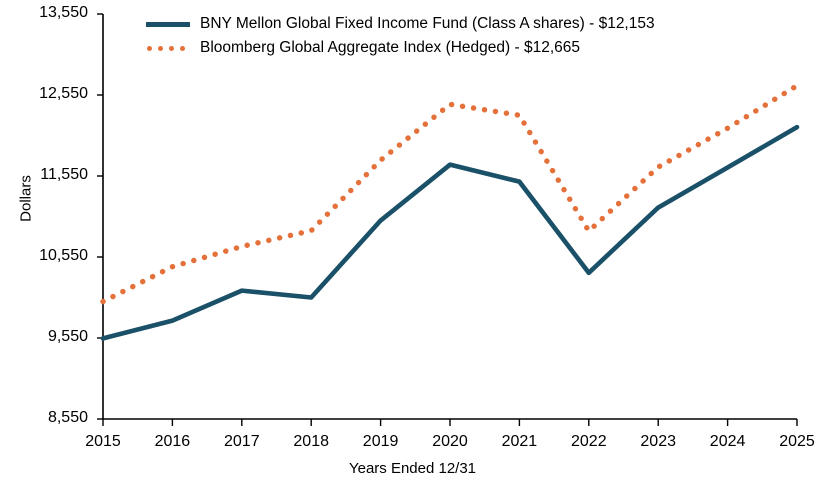  Describe the element at coordinates (67, 336) in the screenshot. I see `y-axis-tick-label: 9,550` at that location.